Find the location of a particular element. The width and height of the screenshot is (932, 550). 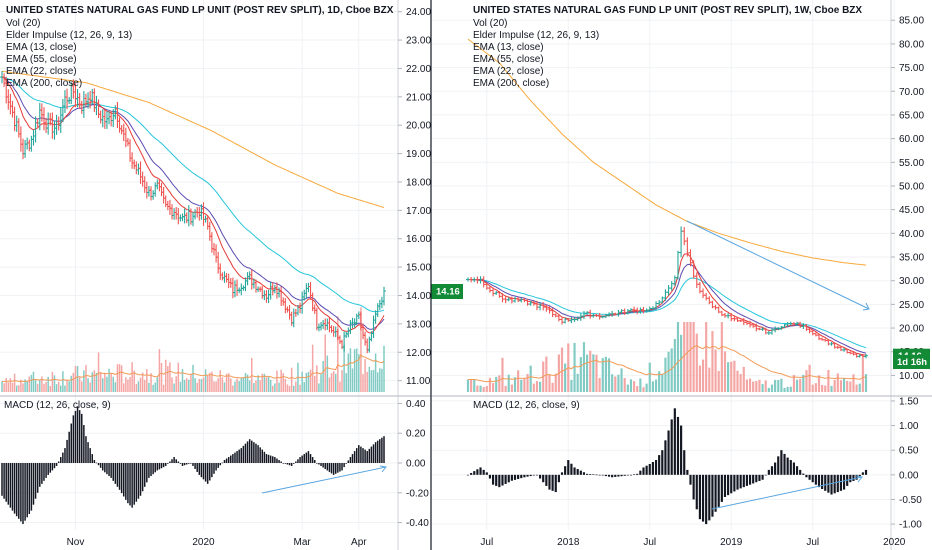

right-countdown-badge: 1d 16h is located at coordinates (911, 362).